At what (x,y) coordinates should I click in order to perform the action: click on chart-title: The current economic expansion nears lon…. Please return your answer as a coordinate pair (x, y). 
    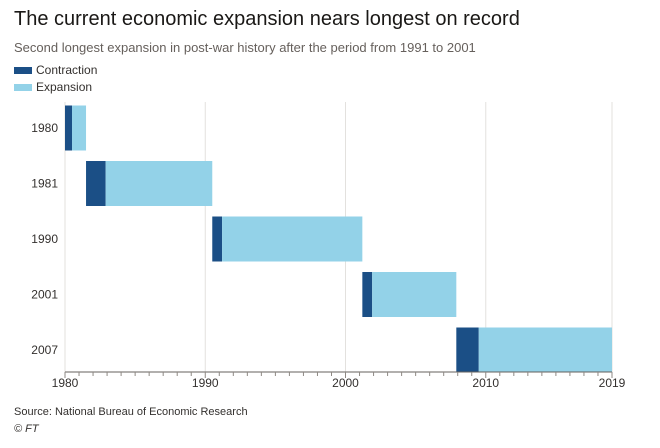
    Looking at the image, I should click on (267, 19).